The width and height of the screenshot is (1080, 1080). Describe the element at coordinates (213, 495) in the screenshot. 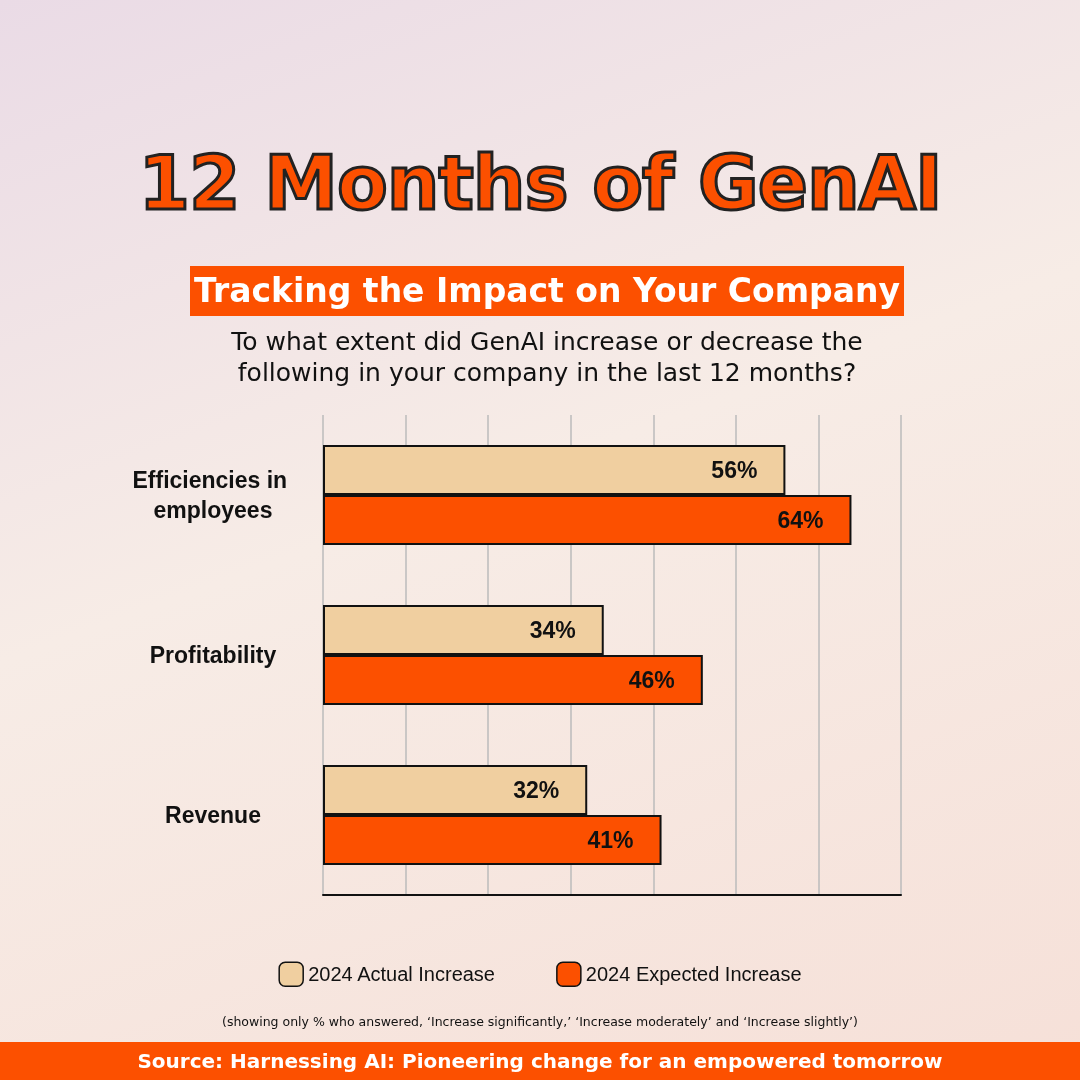

I see `y-tick-label: Efficiencies in employees` at that location.